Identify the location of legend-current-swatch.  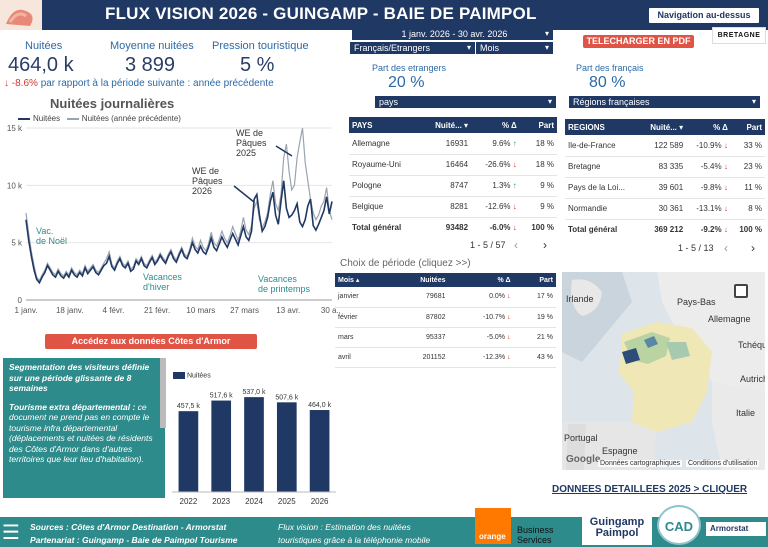
(24, 118).